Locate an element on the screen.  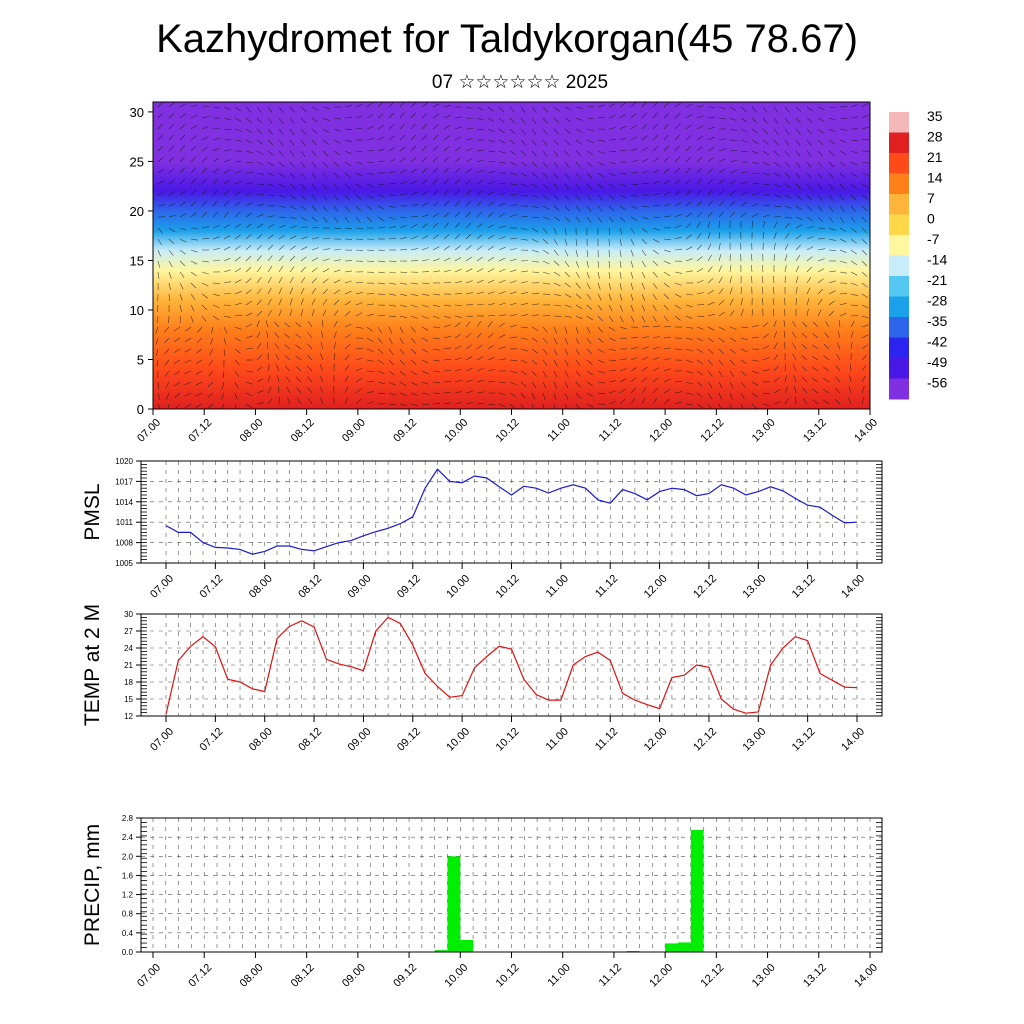
y-tick-label: 1.6 is located at coordinates (128, 875).